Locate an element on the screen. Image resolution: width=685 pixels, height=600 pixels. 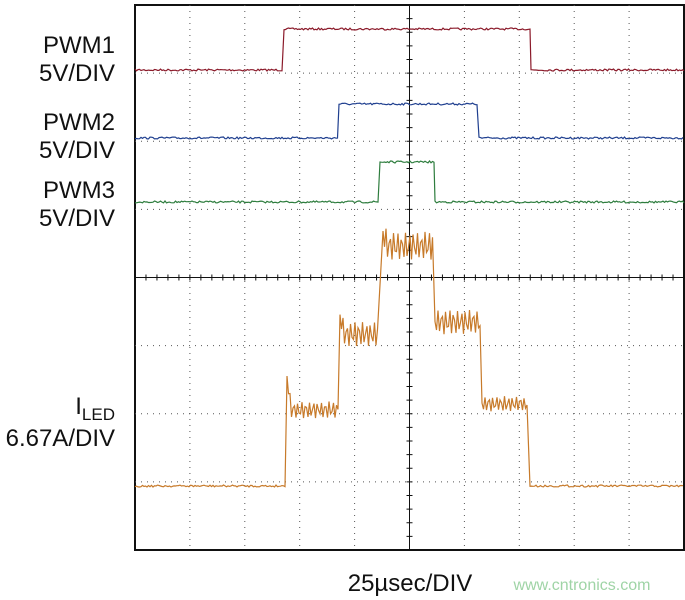
trace-name-main: I is located at coordinates (78, 406).